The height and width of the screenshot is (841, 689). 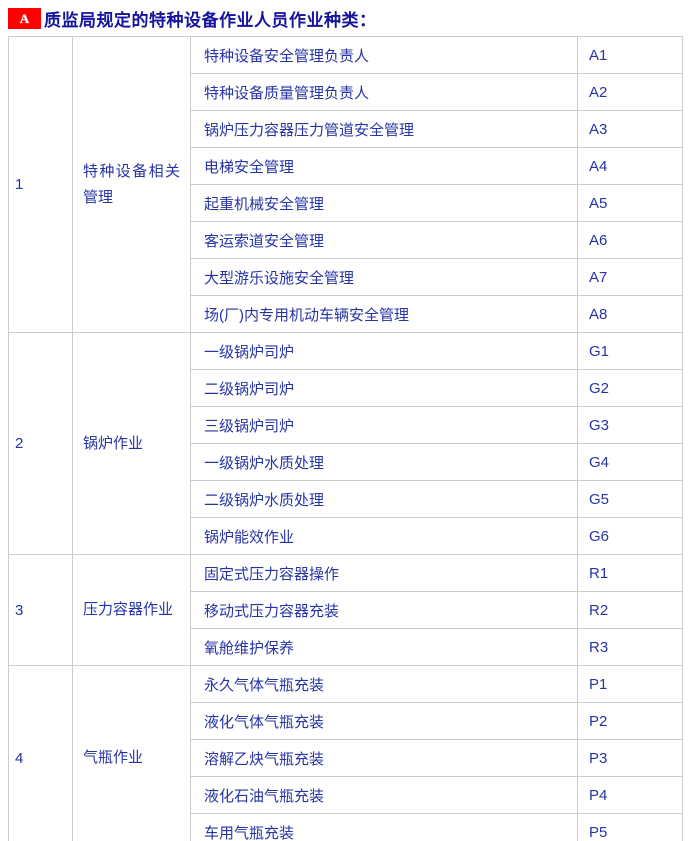 What do you see at coordinates (630, 684) in the screenshot?
I see `item-code-cell: P1` at bounding box center [630, 684].